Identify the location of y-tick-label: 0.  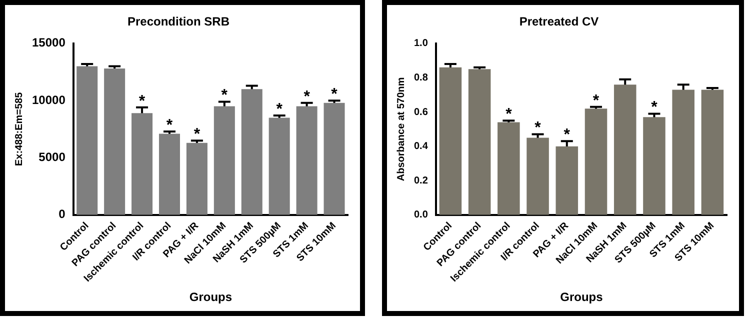
(62, 214).